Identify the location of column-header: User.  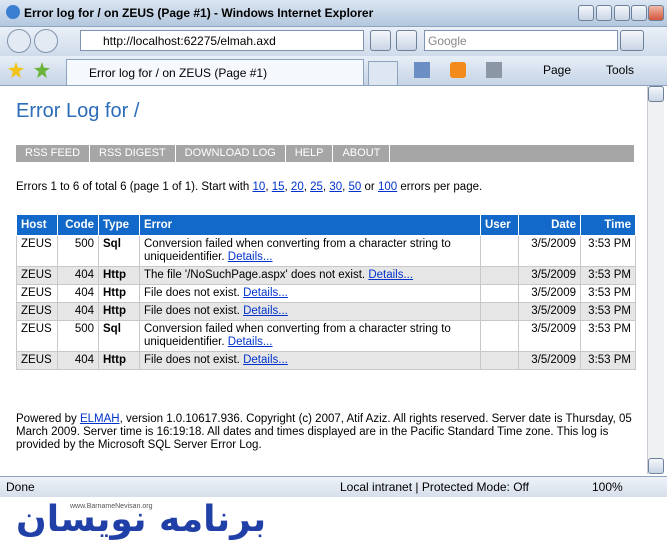
(499, 225).